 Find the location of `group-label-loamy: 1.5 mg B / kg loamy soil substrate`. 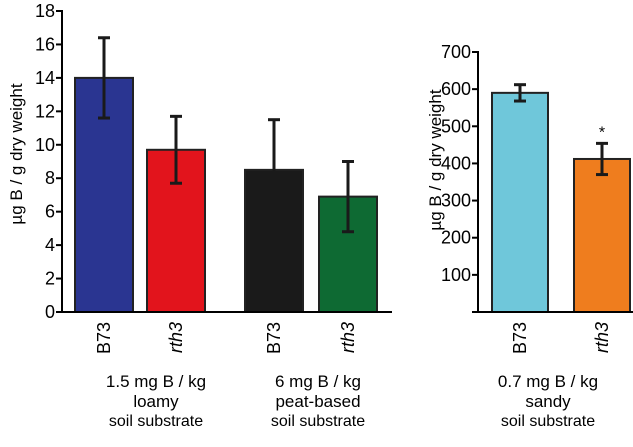

group-label-loamy: 1.5 mg B / kg loamy soil substrate is located at coordinates (156, 402).